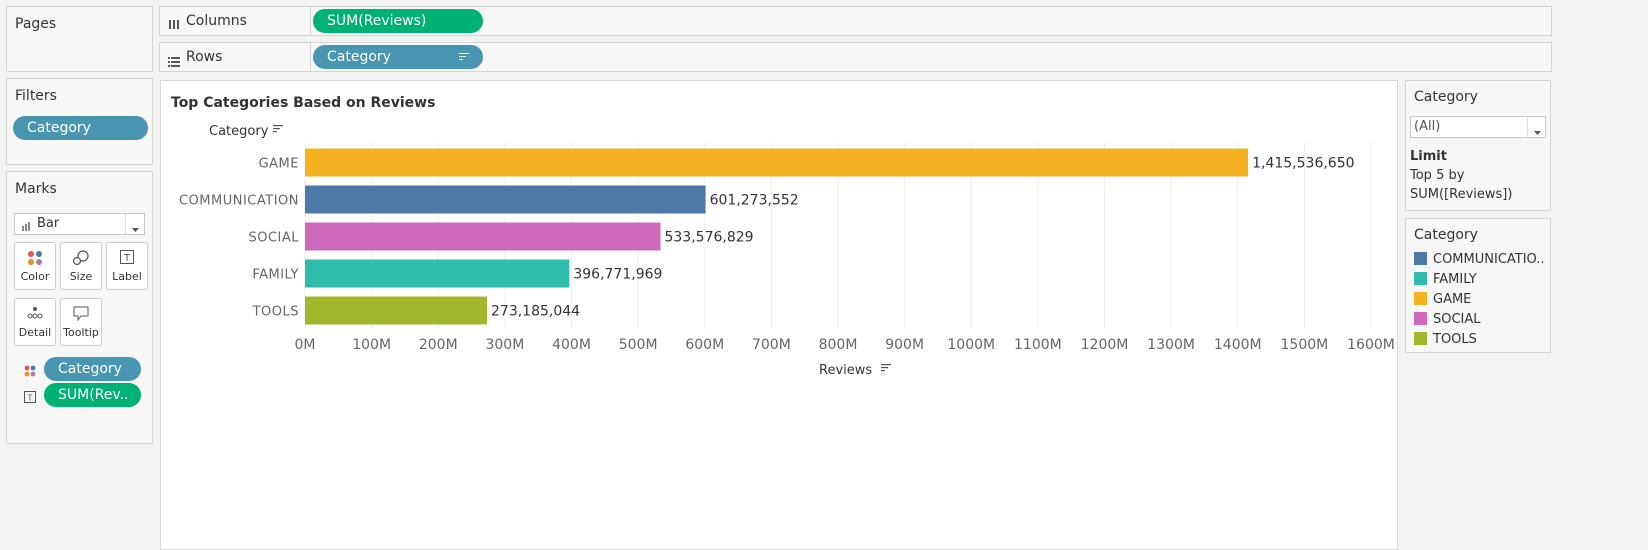 The image size is (1648, 550). I want to click on marks-size-label: Size, so click(81, 276).